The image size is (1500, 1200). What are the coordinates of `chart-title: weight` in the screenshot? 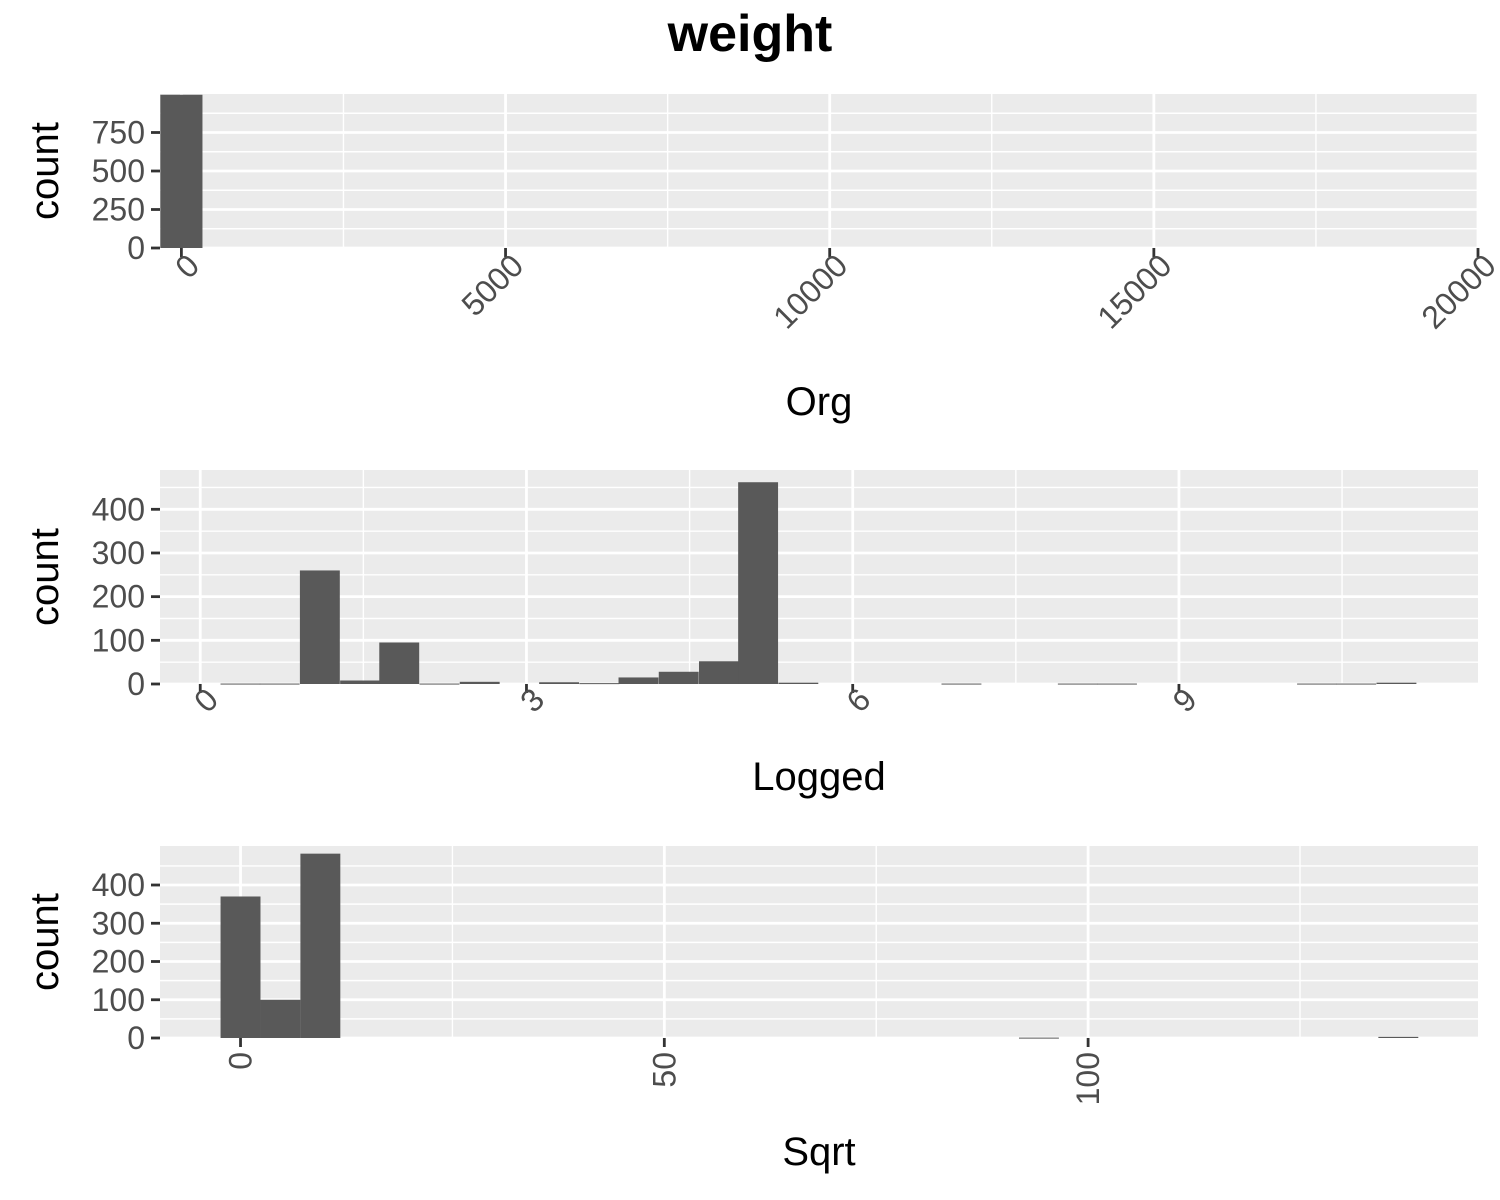 It's located at (750, 34).